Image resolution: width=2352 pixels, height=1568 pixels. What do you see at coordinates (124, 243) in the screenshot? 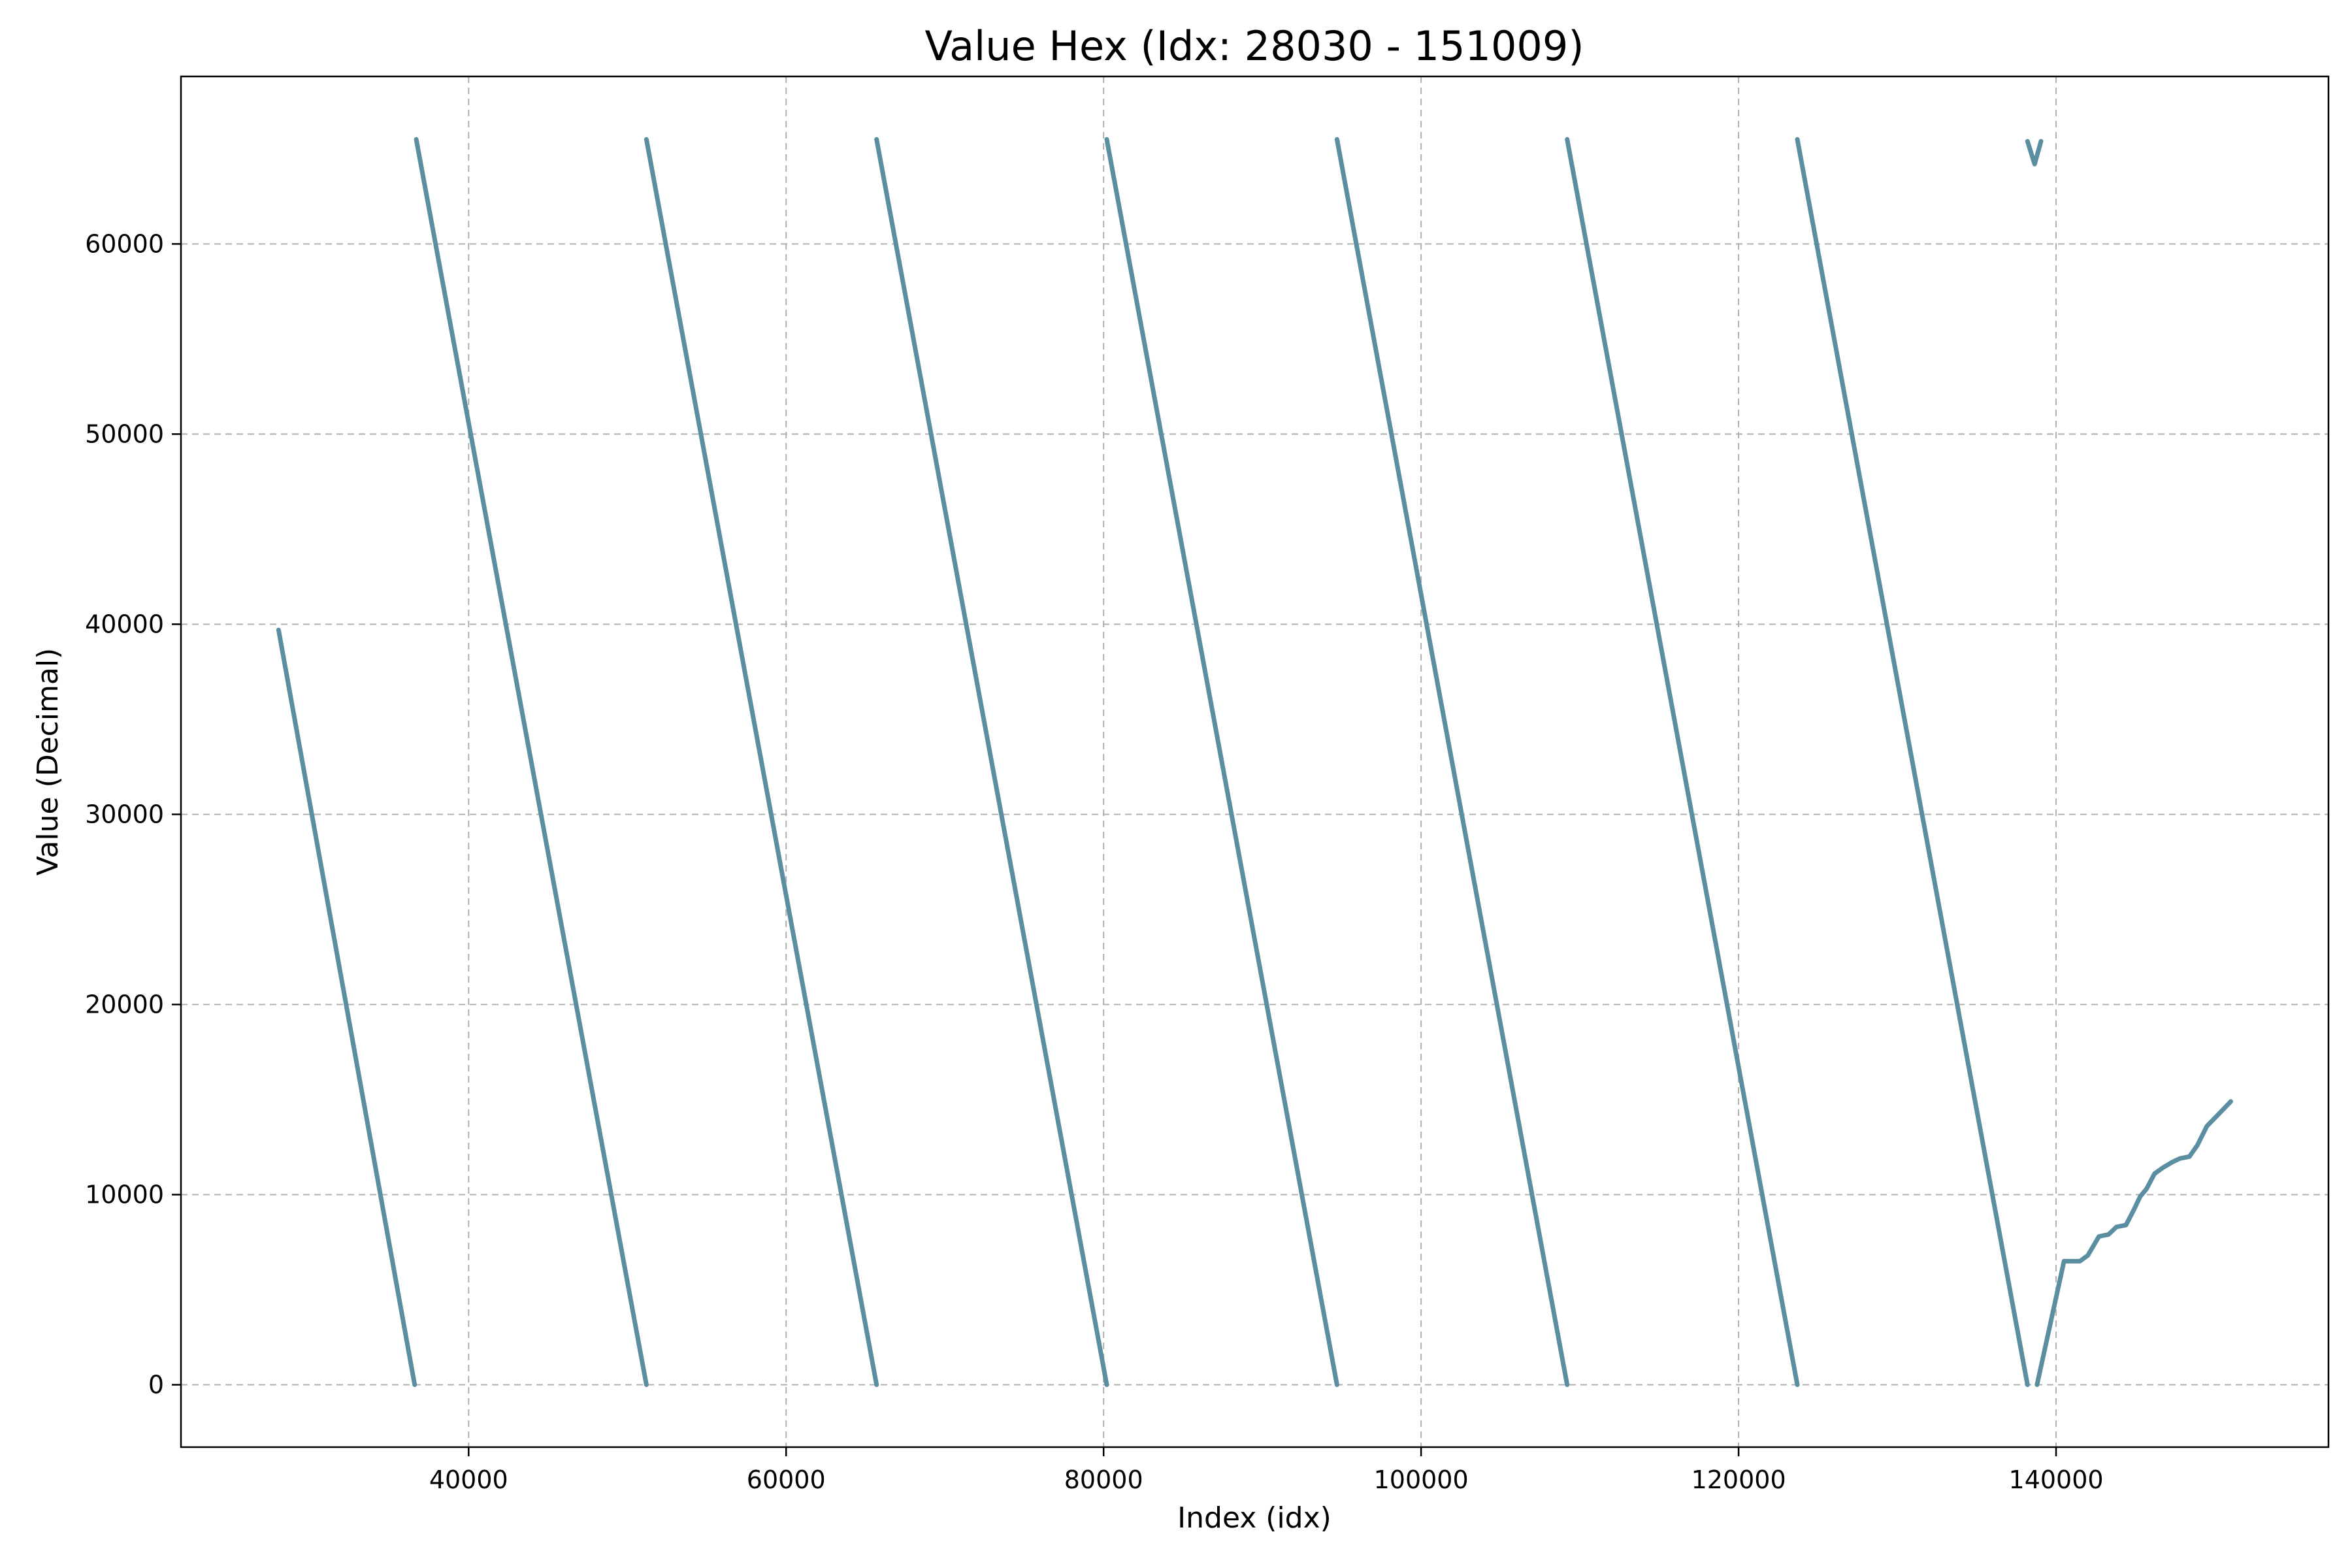
I see `y-tick-label: 60000` at bounding box center [124, 243].